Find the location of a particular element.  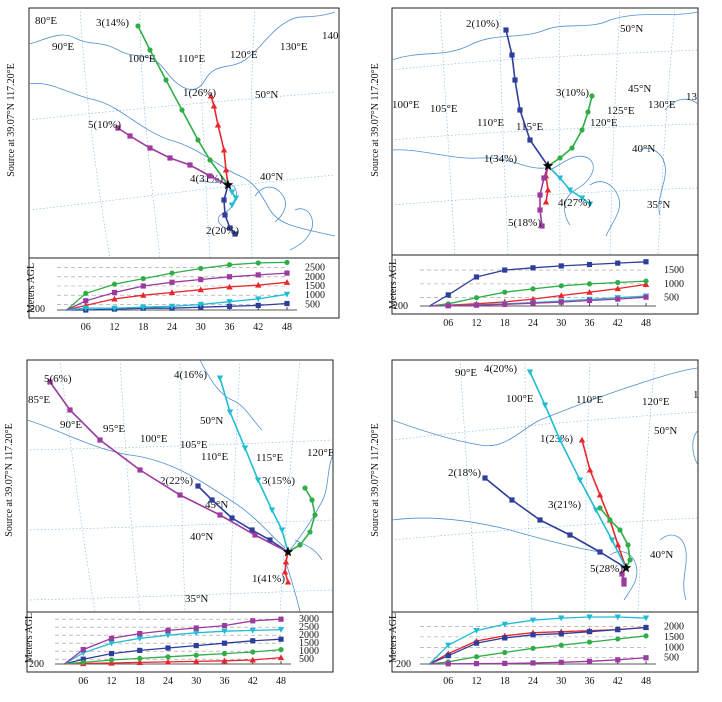

trajectory-label: 5(6%) is located at coordinates (58, 379).